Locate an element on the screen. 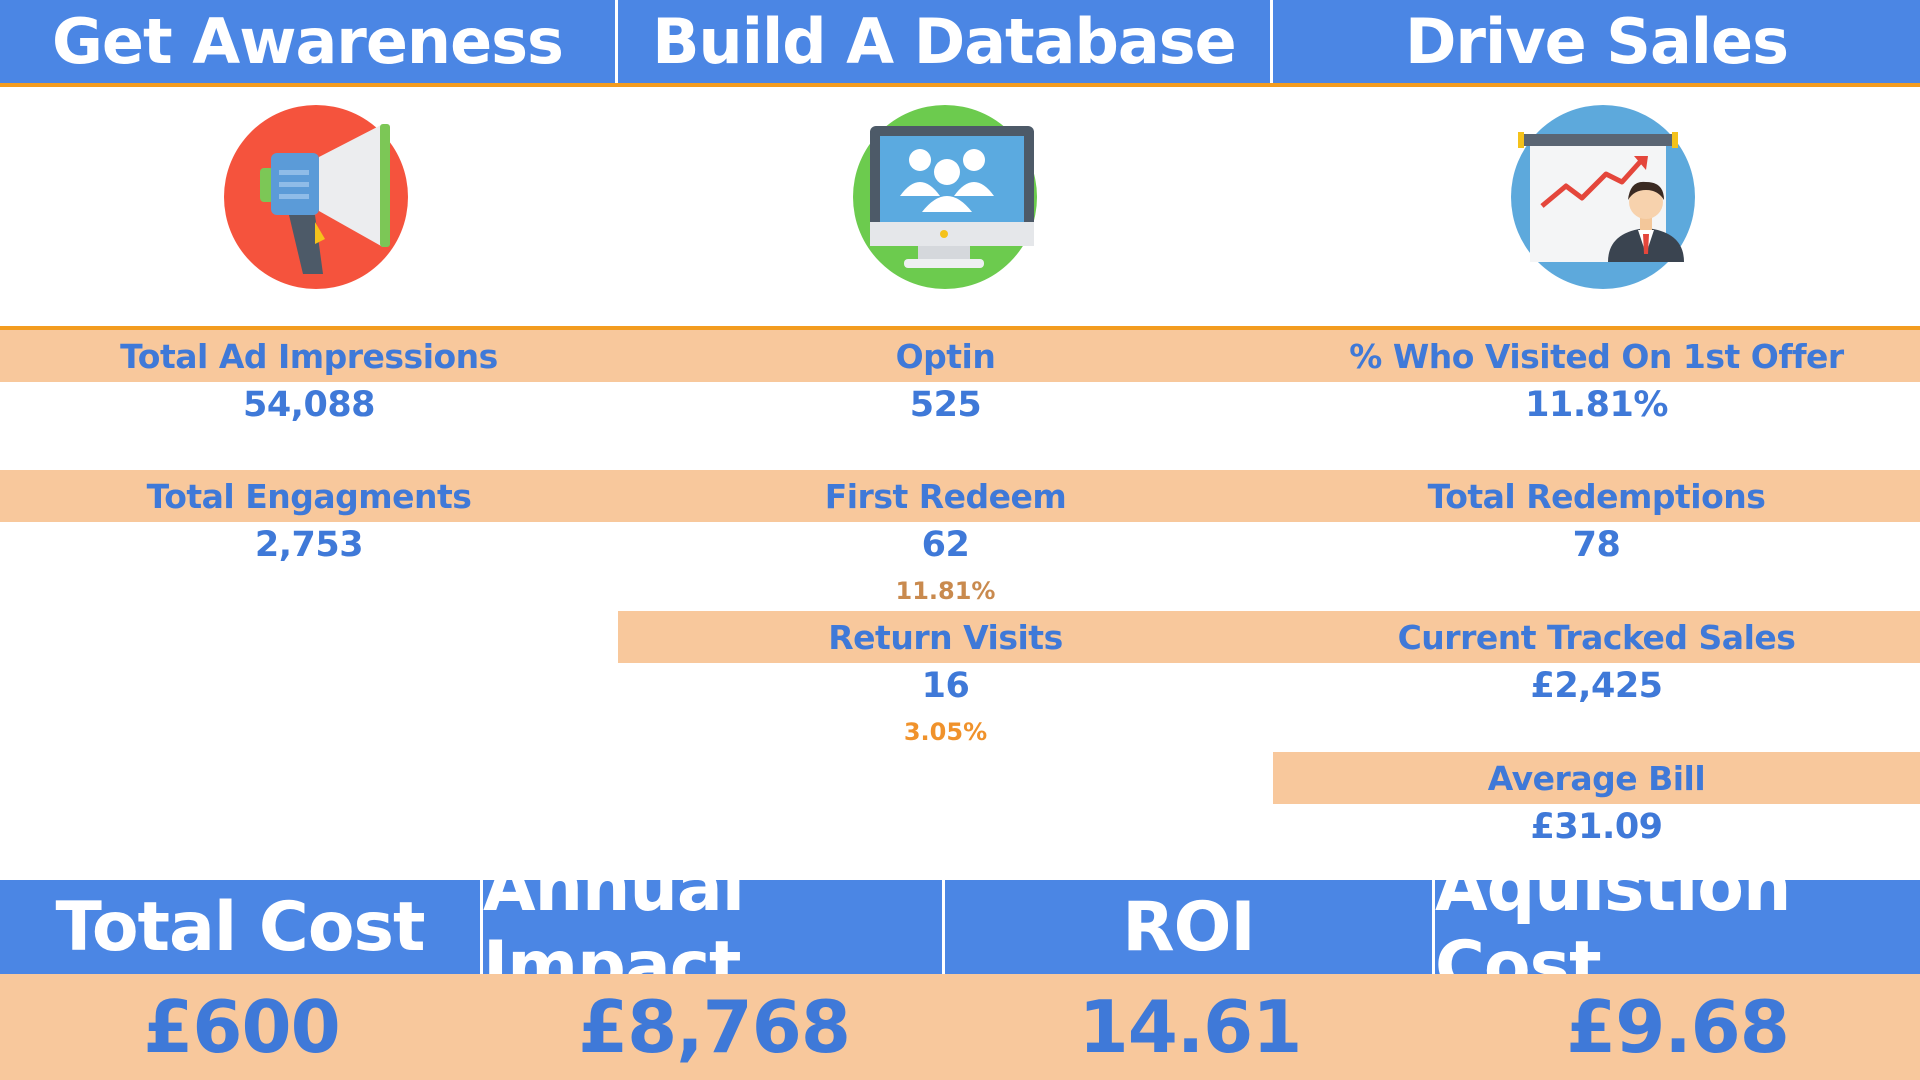 The height and width of the screenshot is (1080, 1920). value-return-visits: 16 is located at coordinates (945, 686).